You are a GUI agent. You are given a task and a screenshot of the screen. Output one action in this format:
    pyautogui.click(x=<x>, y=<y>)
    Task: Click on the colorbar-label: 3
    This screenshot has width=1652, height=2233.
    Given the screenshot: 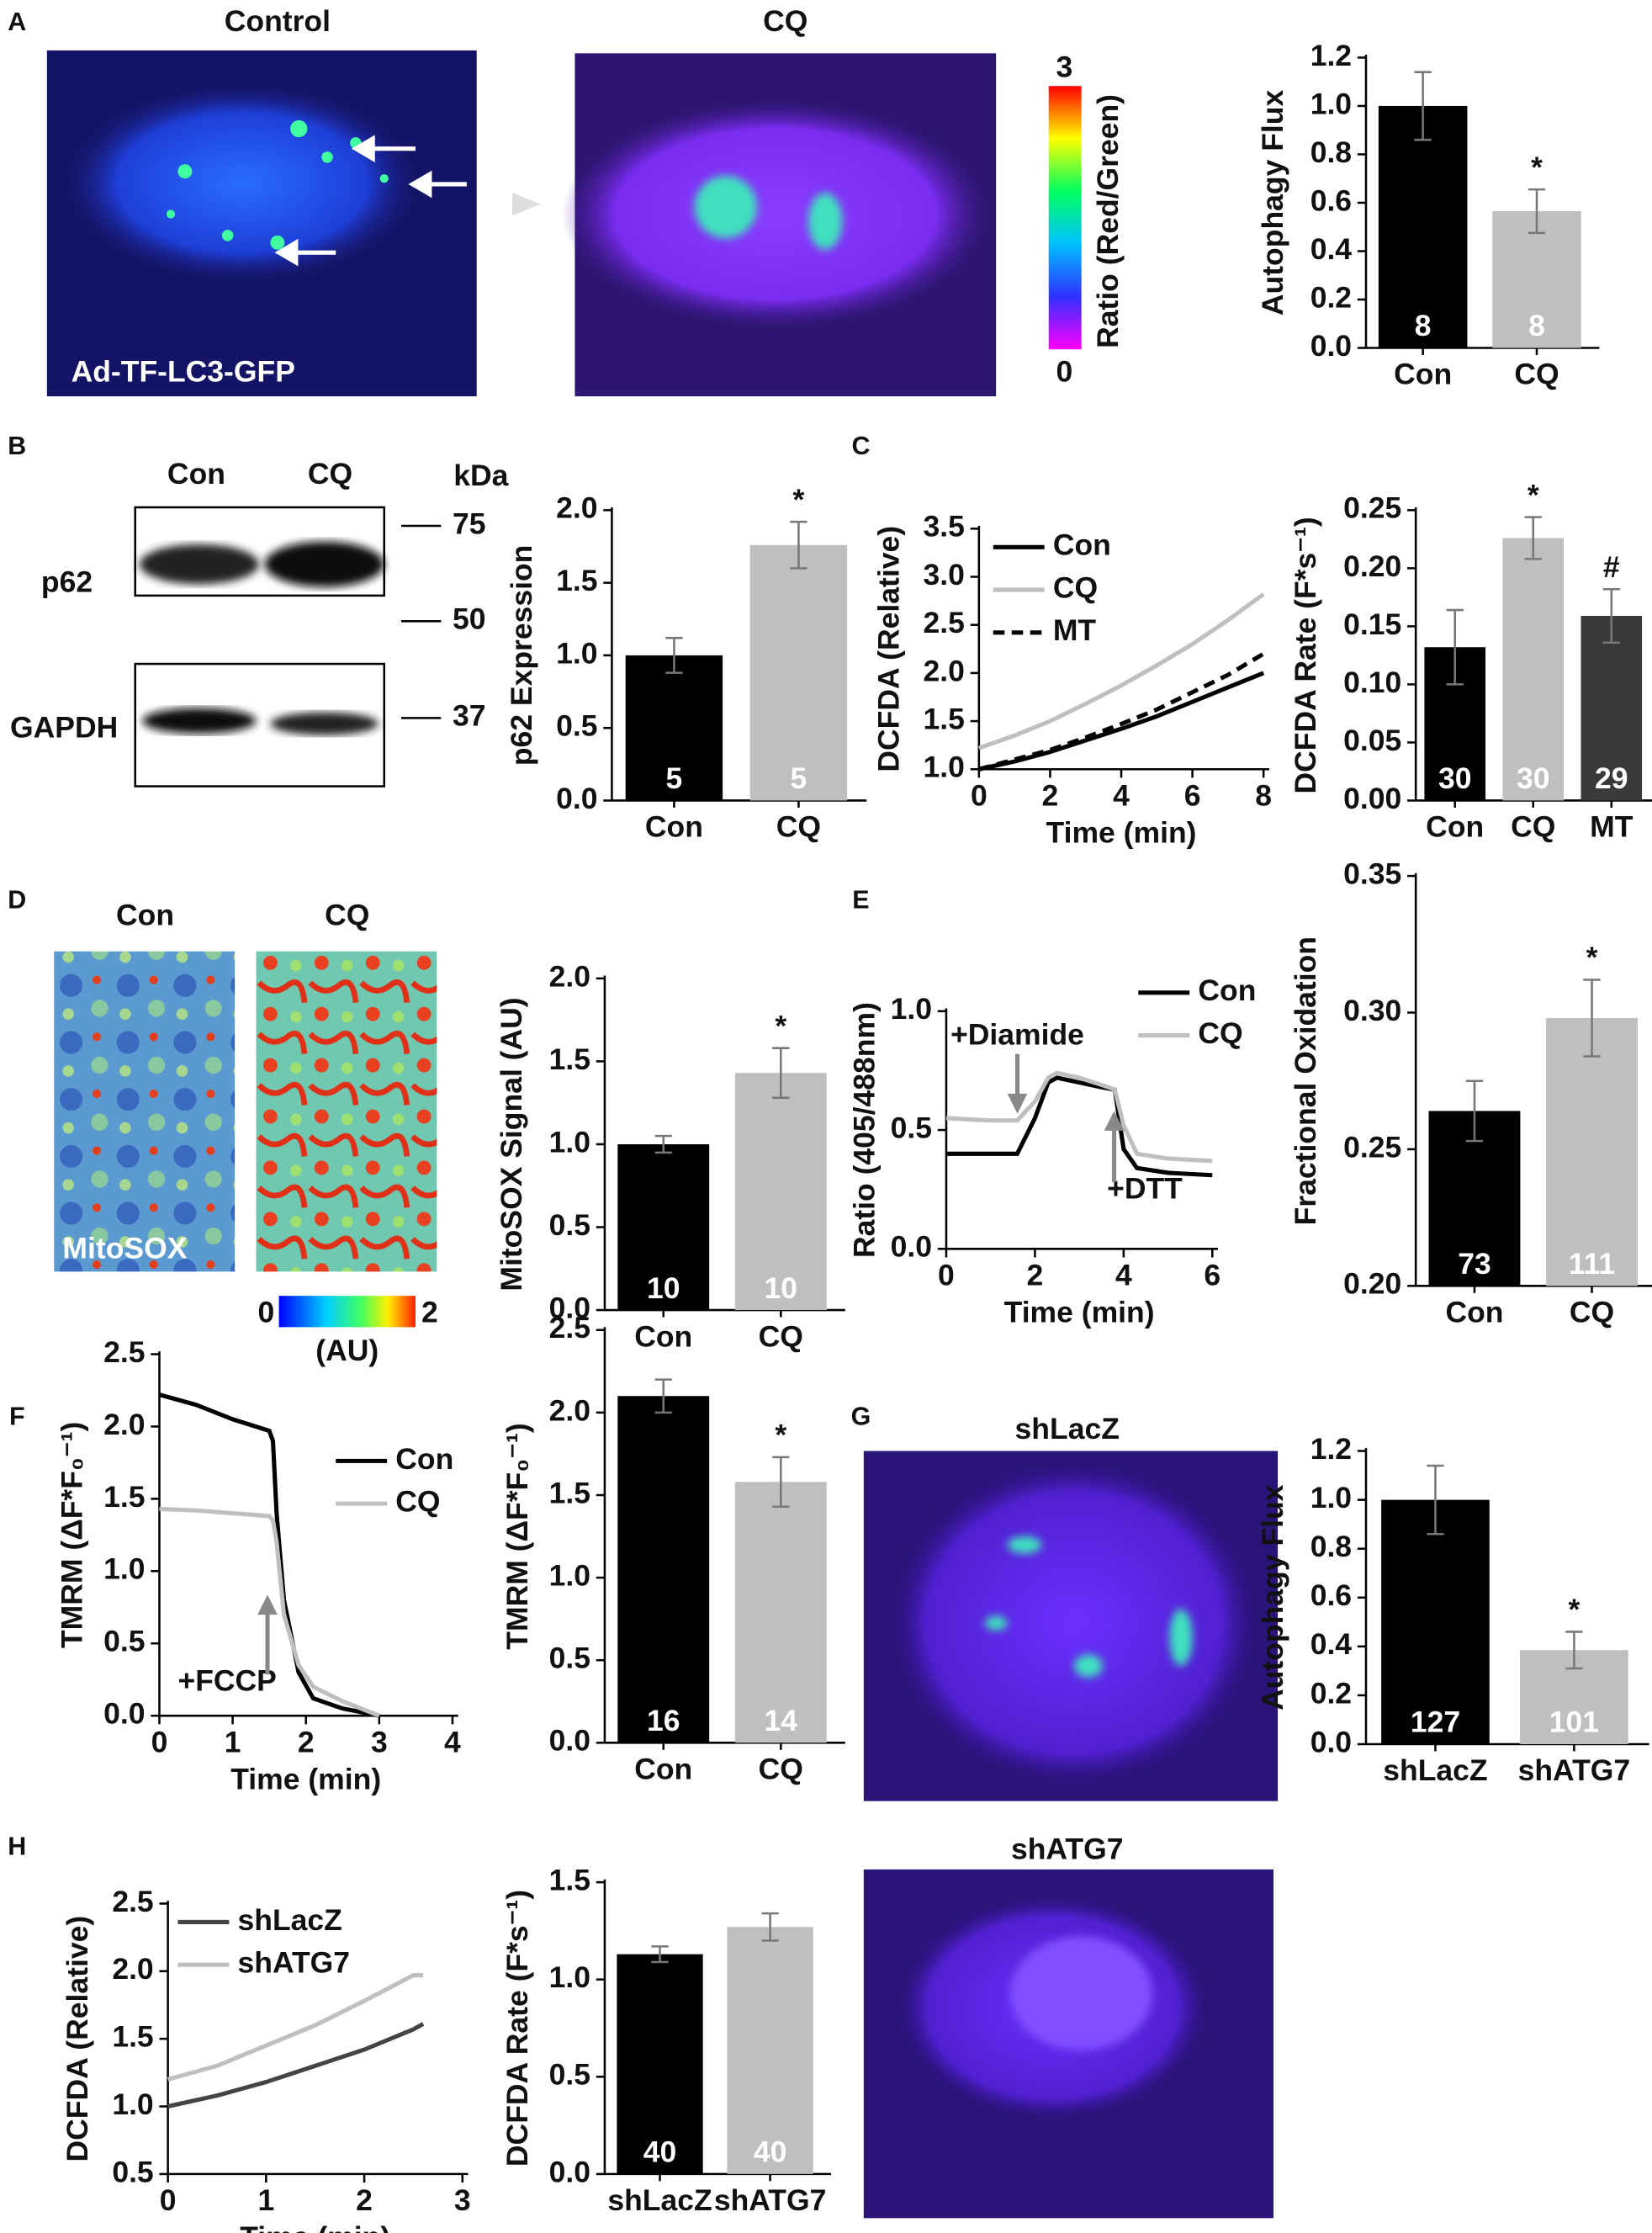 What is the action you would take?
    pyautogui.click(x=1064, y=66)
    